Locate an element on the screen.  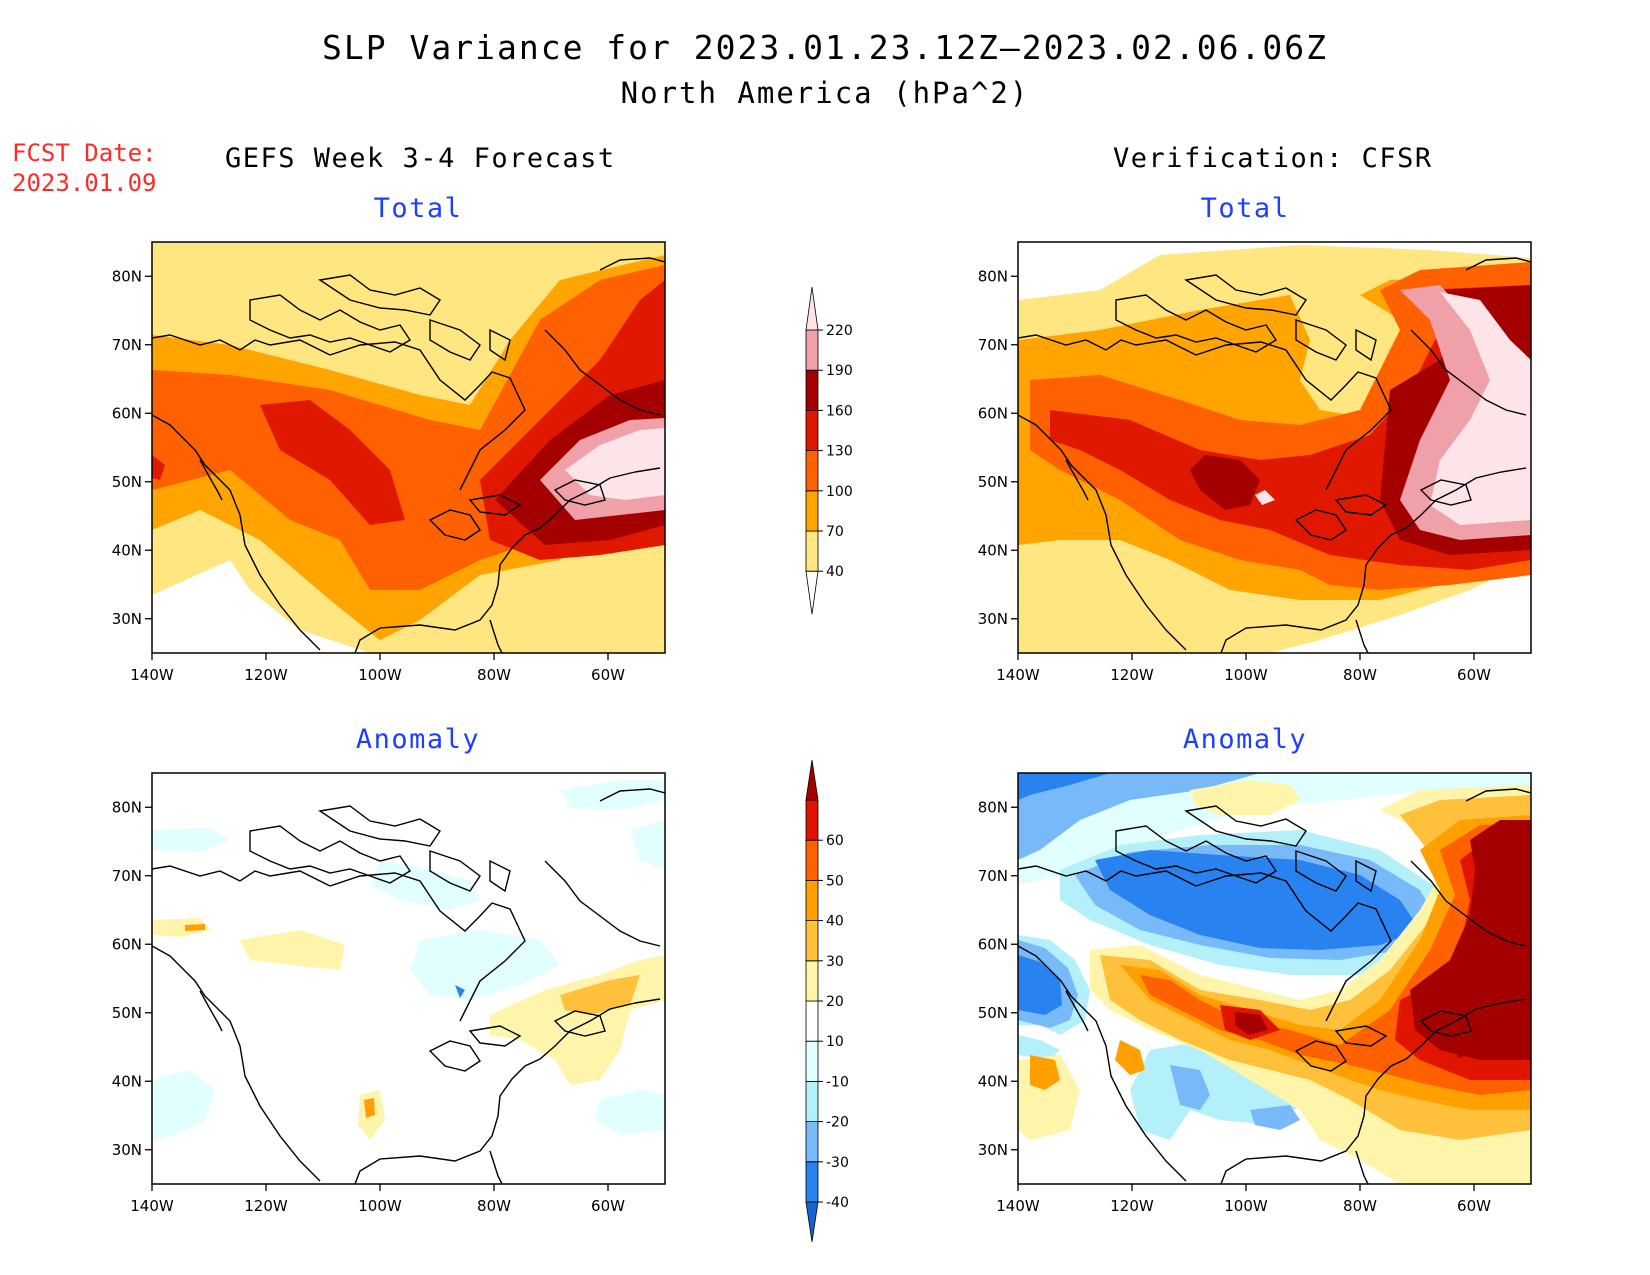
forecast-anomaly-lon-tick-label: 140W is located at coordinates (152, 1206).